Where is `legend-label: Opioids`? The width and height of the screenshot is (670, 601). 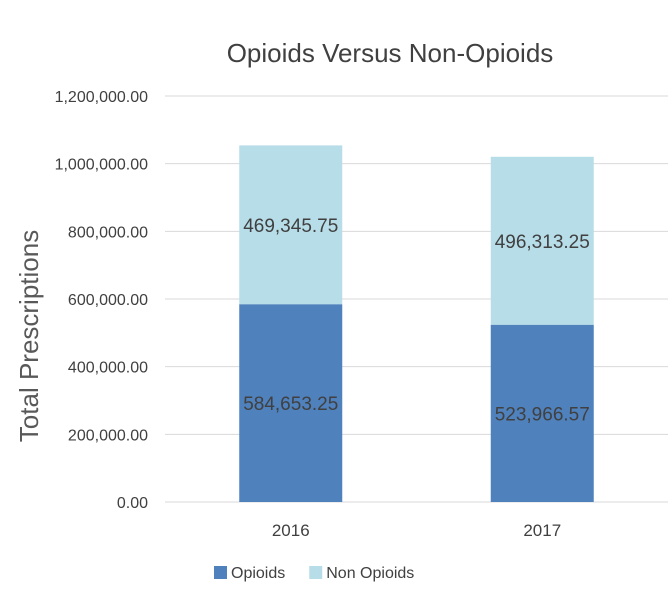
legend-label: Opioids is located at coordinates (258, 573).